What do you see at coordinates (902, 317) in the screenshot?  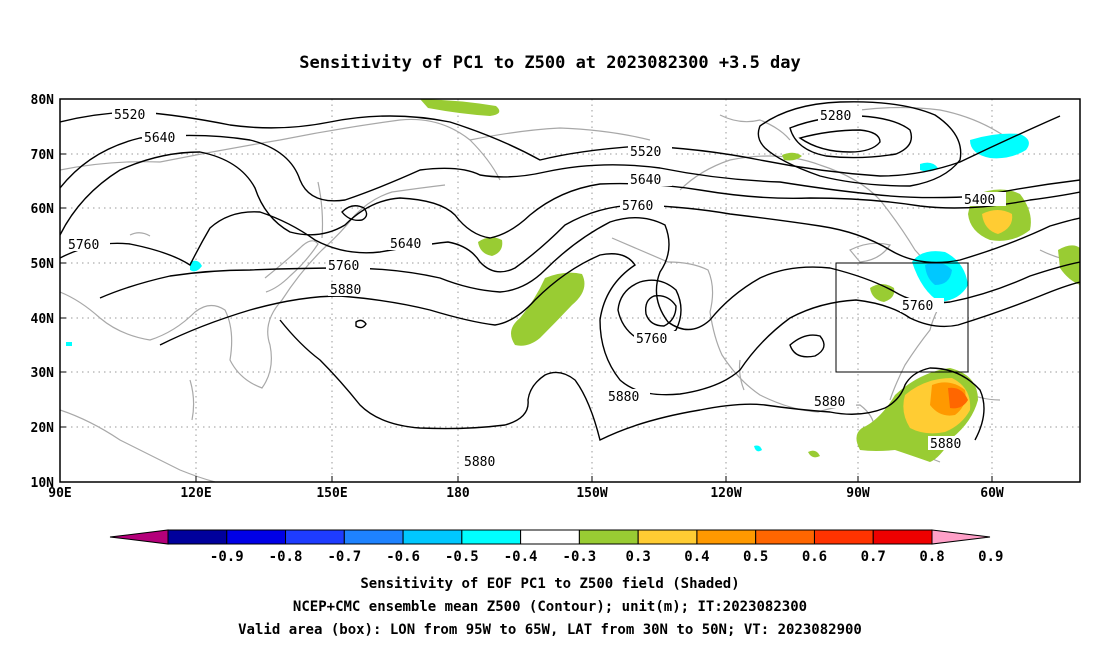 I see `valid-area-box` at bounding box center [902, 317].